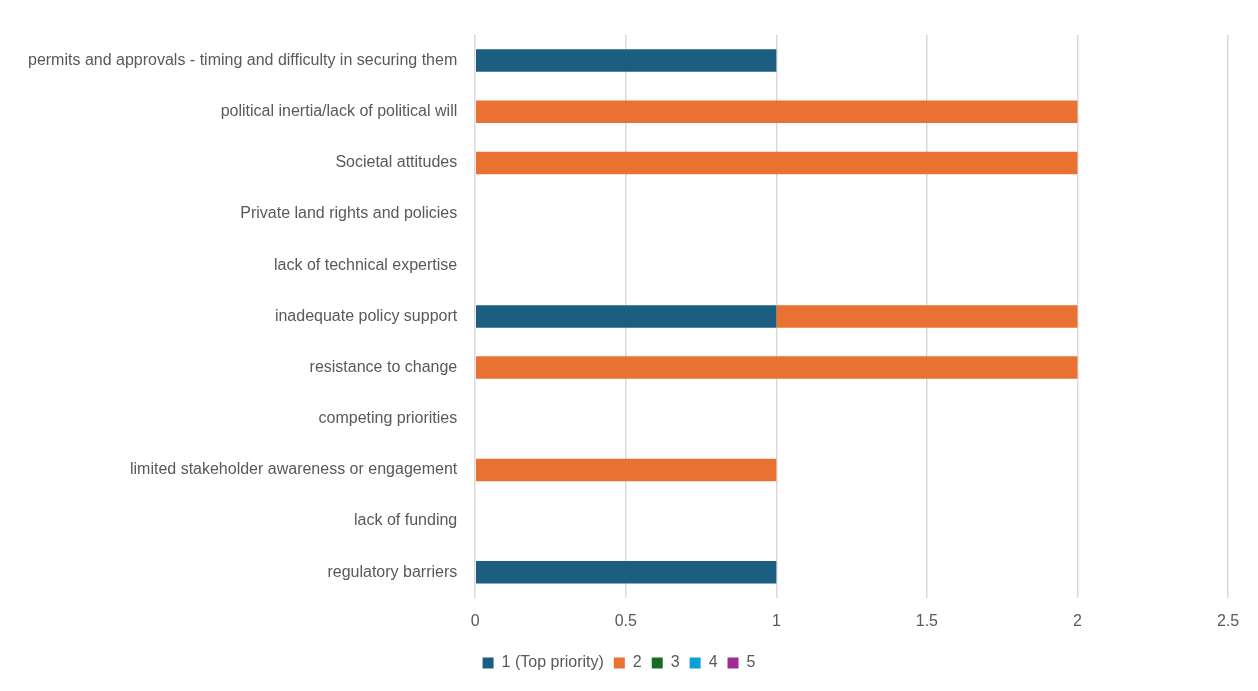  What do you see at coordinates (396, 162) in the screenshot?
I see `y-tick-label: Societal attitudes` at bounding box center [396, 162].